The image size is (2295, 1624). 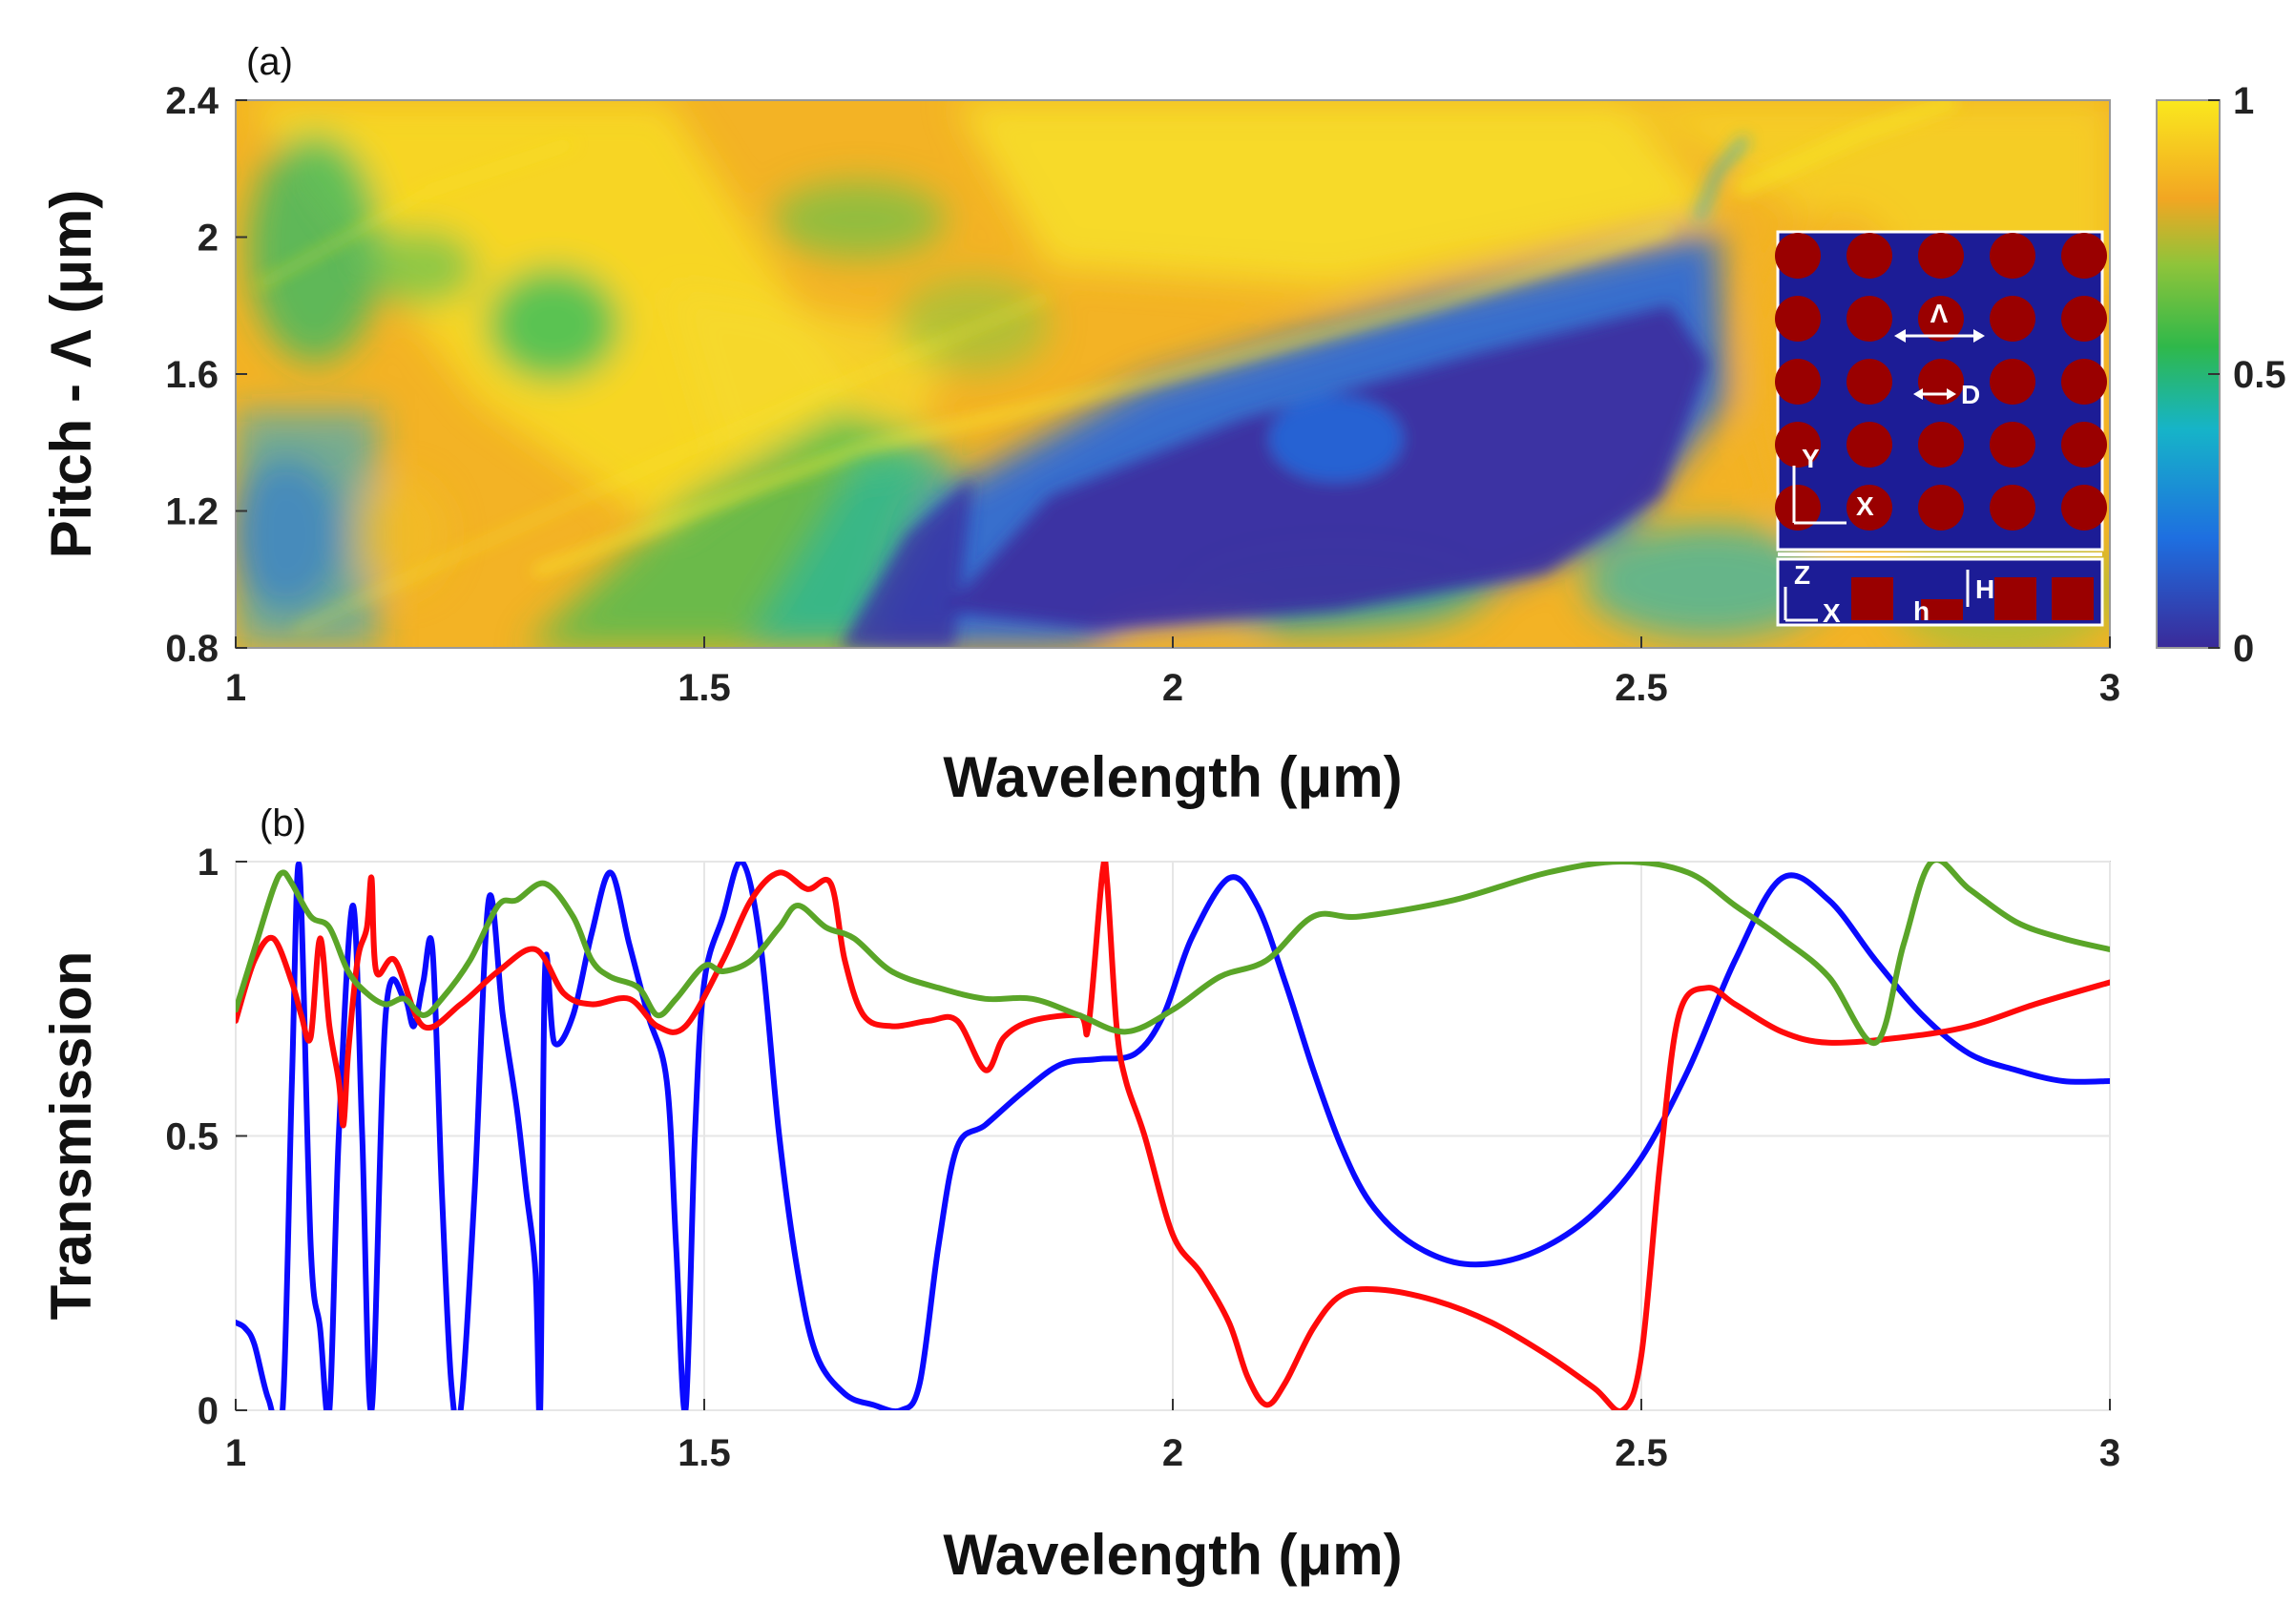 I want to click on heatmap-y-tick-label: 2.4, so click(x=192, y=101).